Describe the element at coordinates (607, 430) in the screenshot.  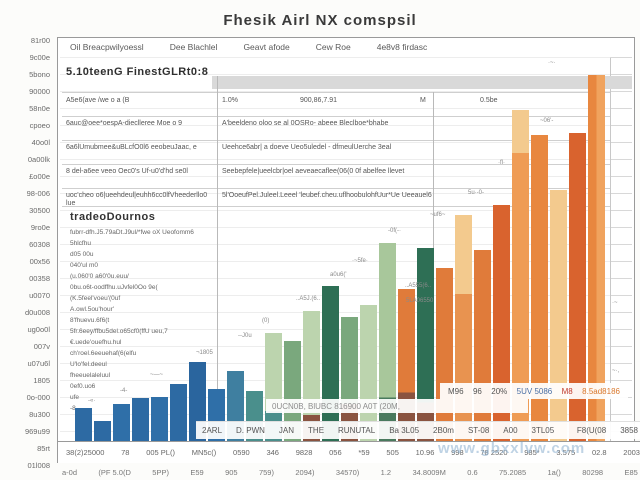
I see `x-axis-labels-right: F8(U(08 3858` at that location.